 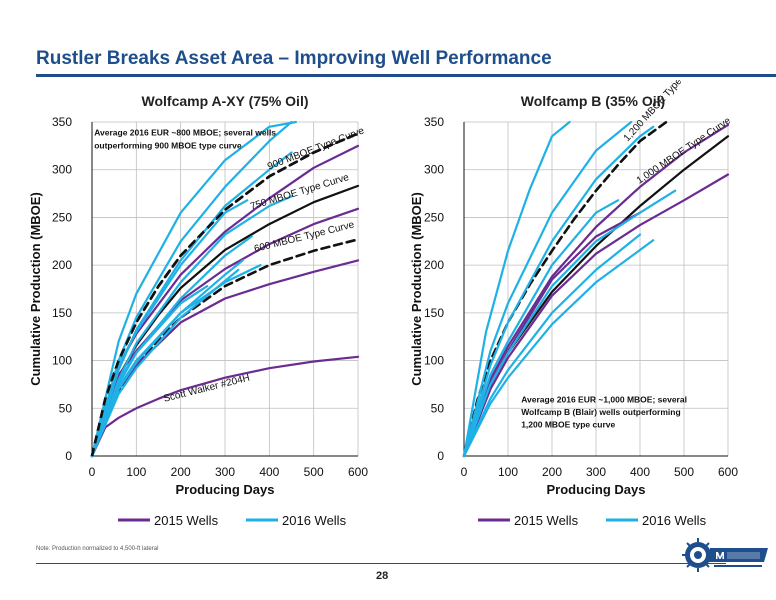 I want to click on chart-annotation: Average 2016 EUR ~1,000 MBOE; several, so click(x=604, y=400).